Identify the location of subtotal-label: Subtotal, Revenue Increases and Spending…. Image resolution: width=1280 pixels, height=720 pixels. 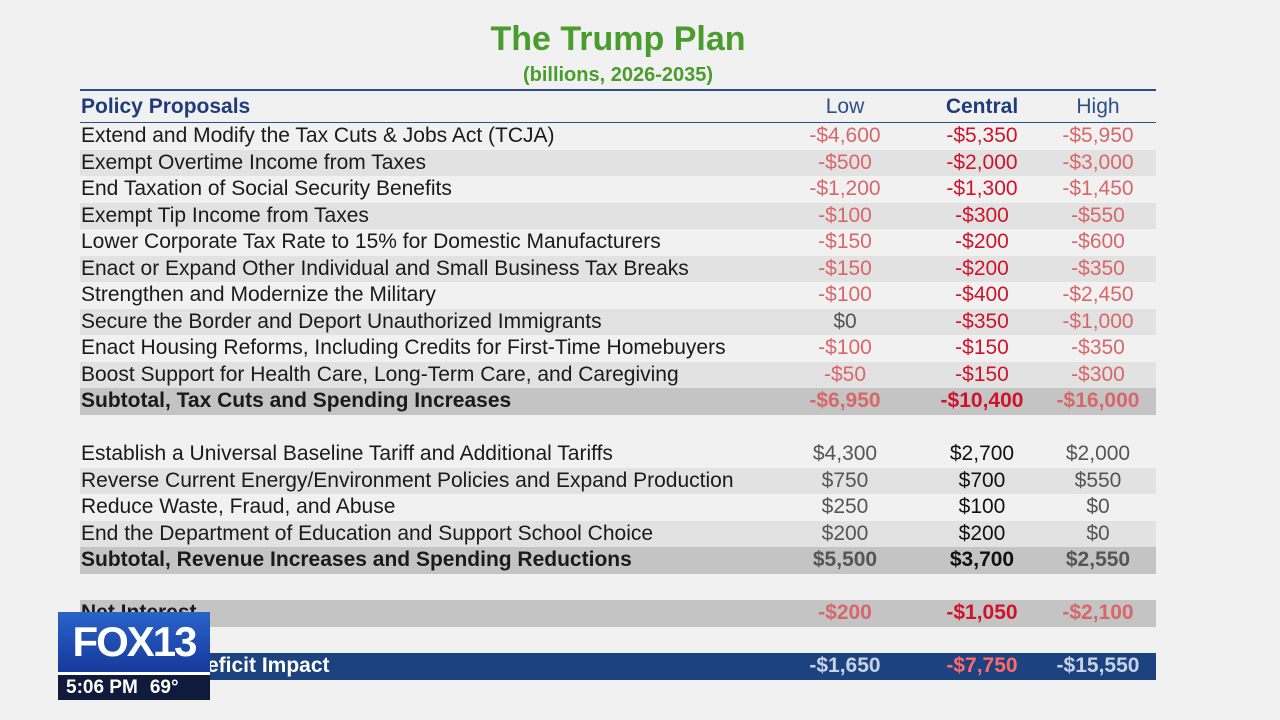
(356, 559).